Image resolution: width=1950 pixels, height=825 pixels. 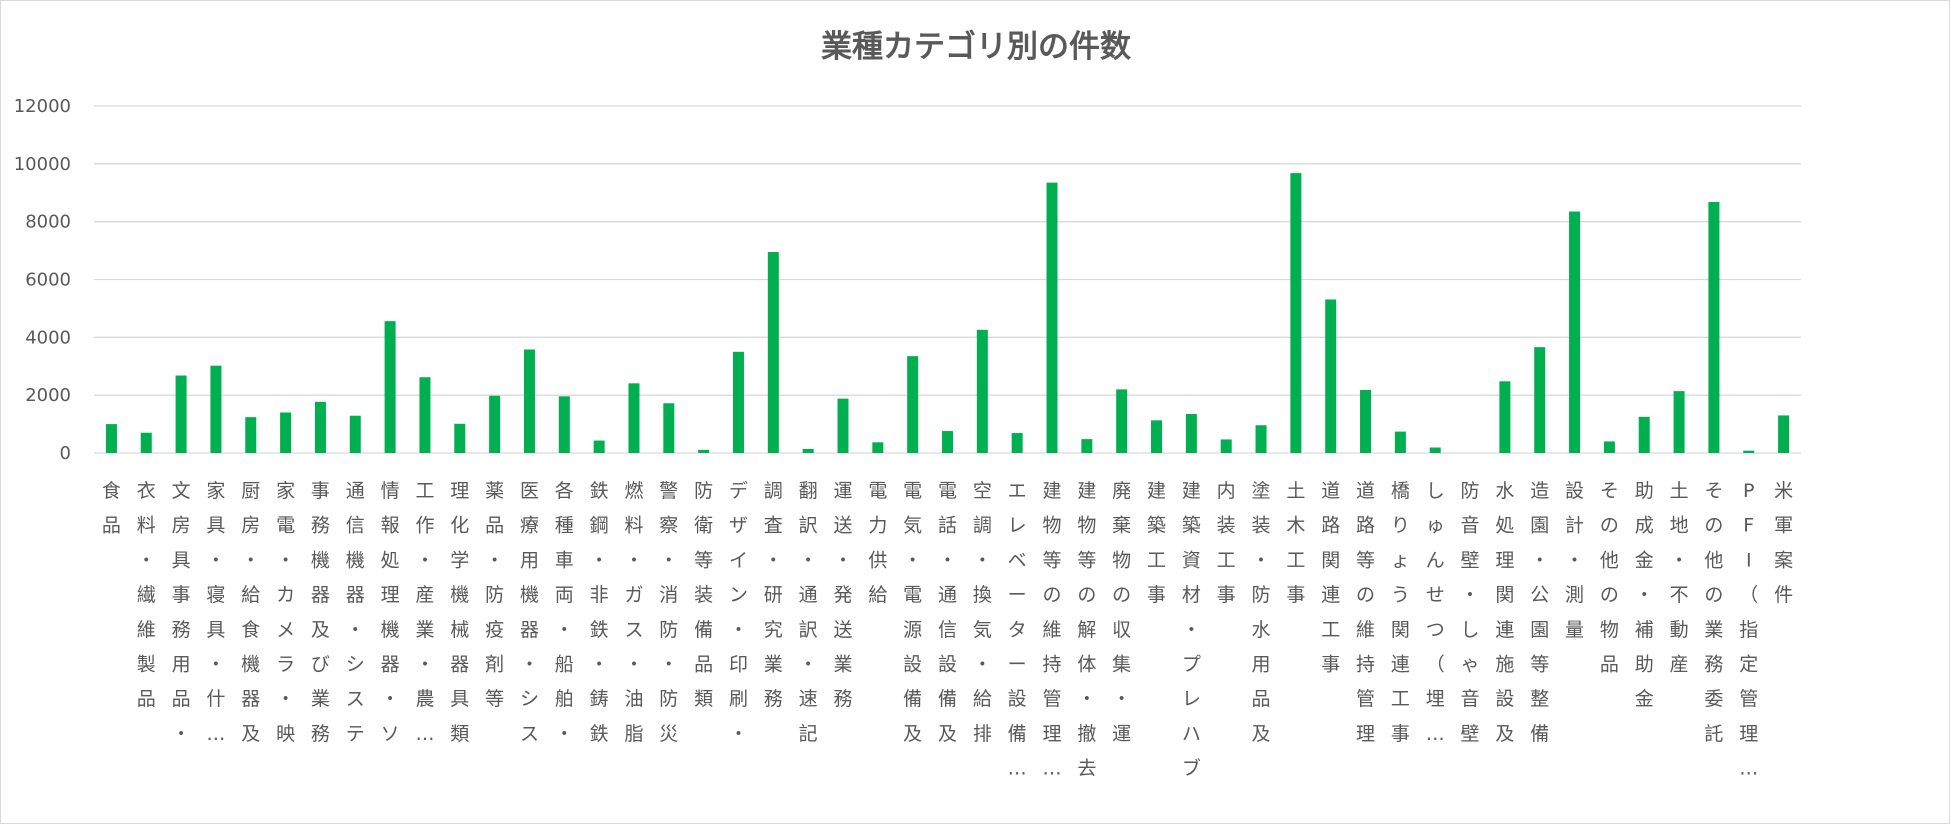 What do you see at coordinates (1226, 543) in the screenshot?
I see `x-category-label: 内装工事` at bounding box center [1226, 543].